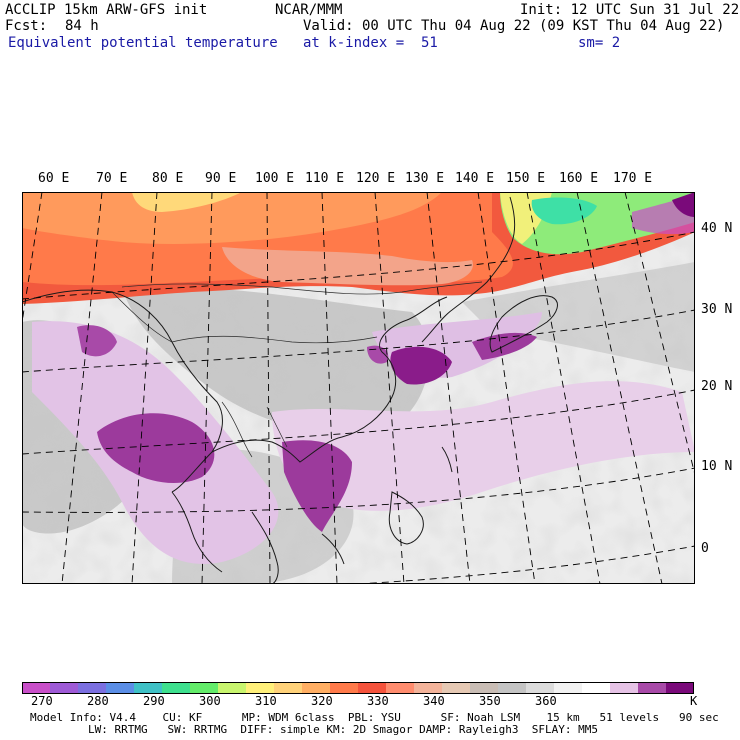 The image size is (740, 740). What do you see at coordinates (187, 202) in the screenshot?
I see `warm-band-yellow` at bounding box center [187, 202].